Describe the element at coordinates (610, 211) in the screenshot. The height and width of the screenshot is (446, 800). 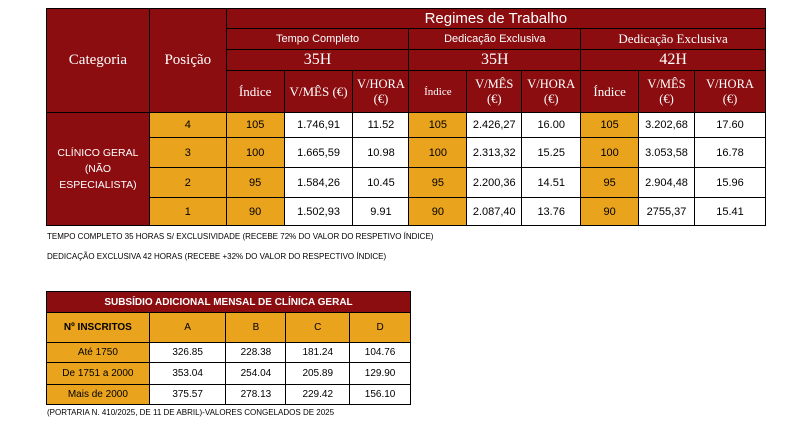
I see `de42-indice-cell: 90` at that location.